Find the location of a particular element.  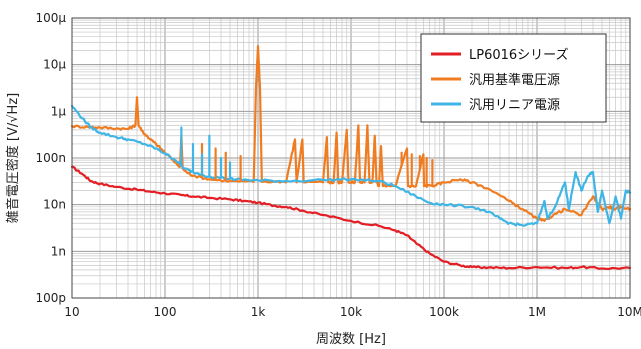

y-tick-label: 10n is located at coordinates (54, 205).